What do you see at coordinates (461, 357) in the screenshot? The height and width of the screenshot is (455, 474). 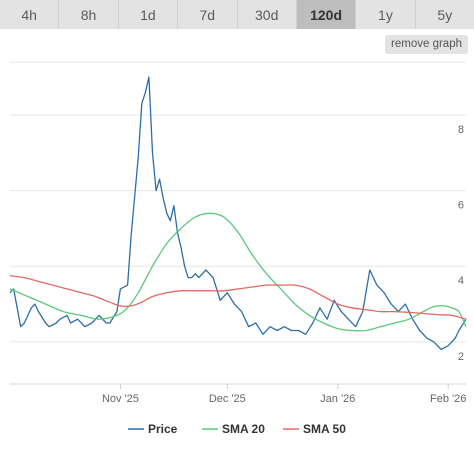 I see `y-tick-label: 2` at bounding box center [461, 357].